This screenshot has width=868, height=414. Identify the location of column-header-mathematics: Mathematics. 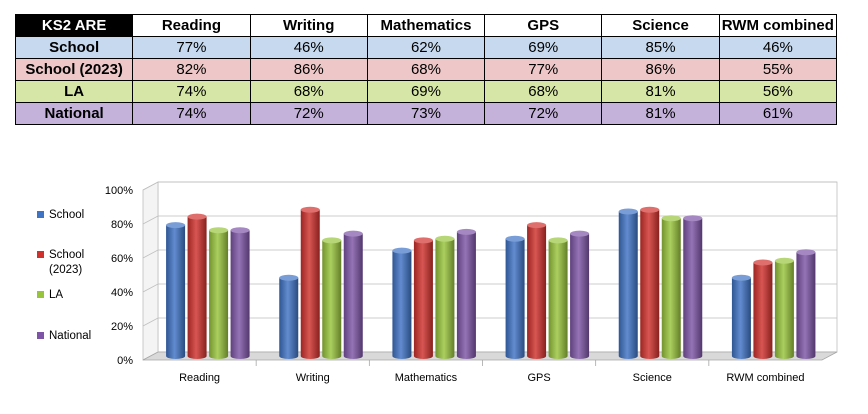
(426, 25).